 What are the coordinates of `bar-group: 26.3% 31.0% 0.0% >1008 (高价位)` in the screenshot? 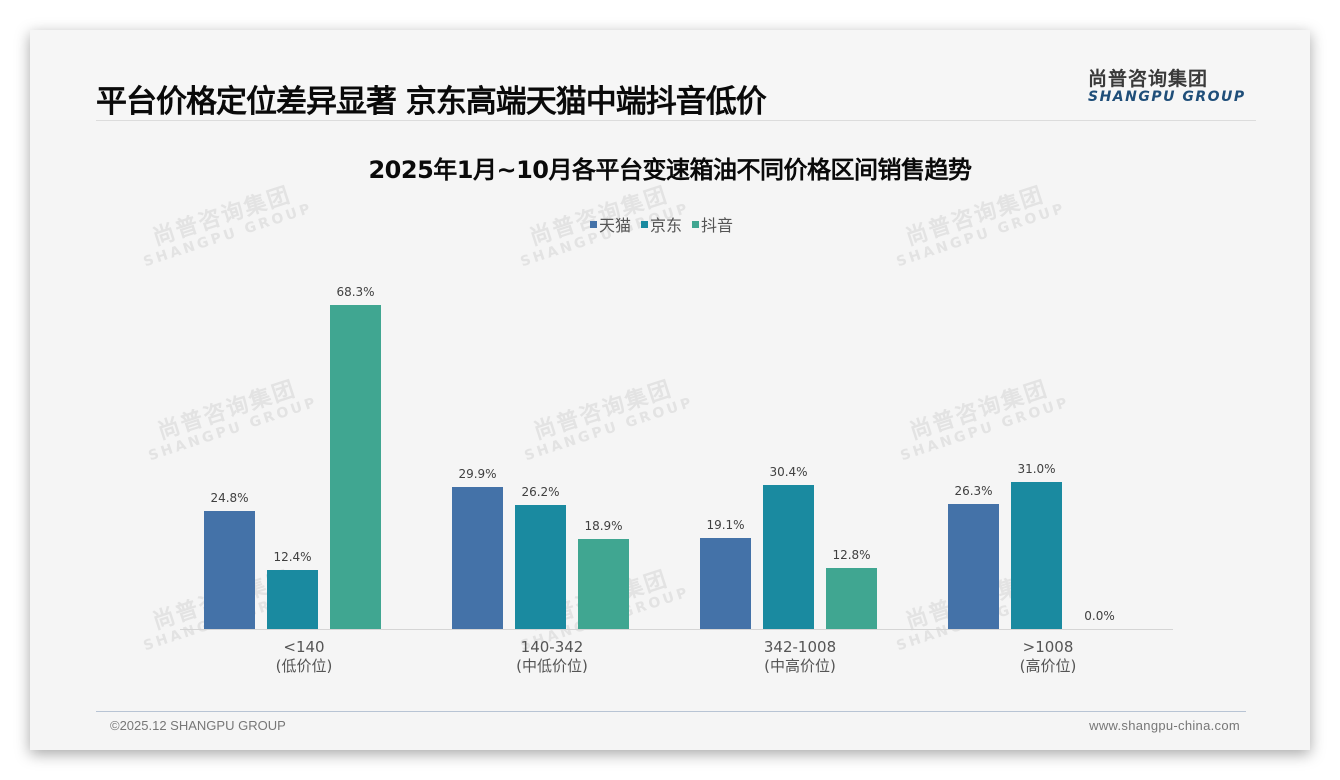 It's located at (1048, 472).